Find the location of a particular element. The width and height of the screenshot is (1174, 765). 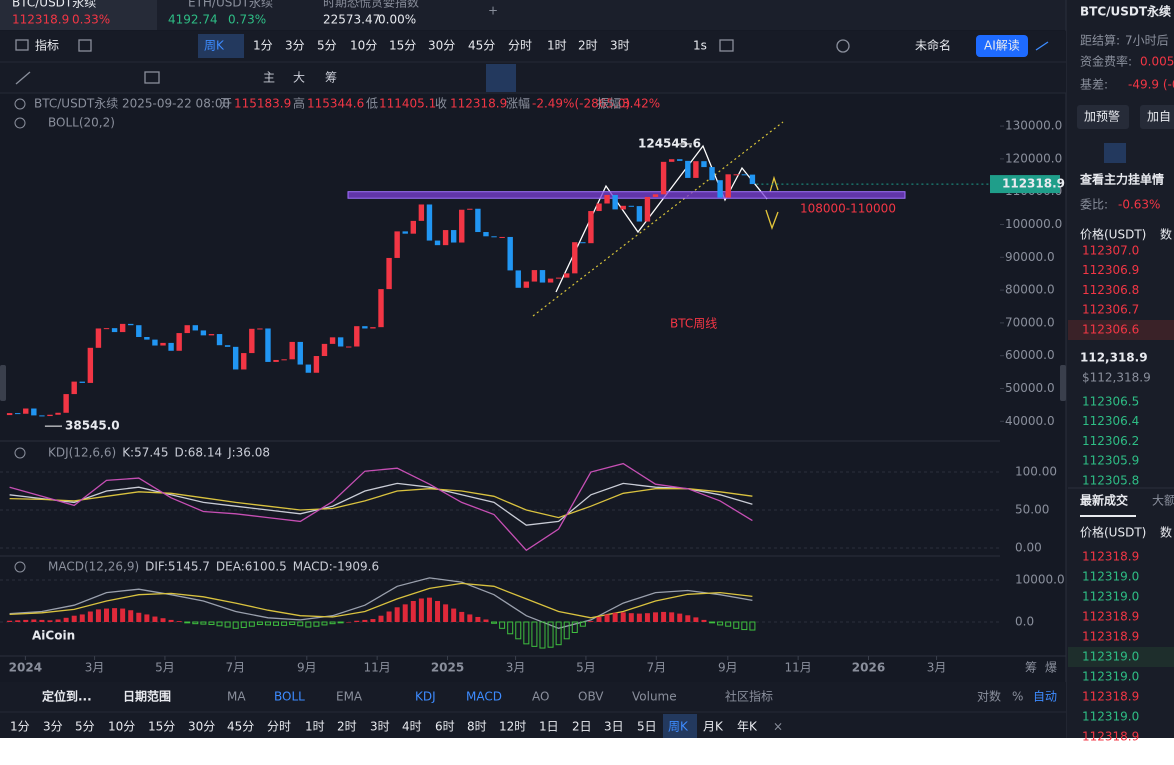

period-button: 5分 is located at coordinates (85, 727).